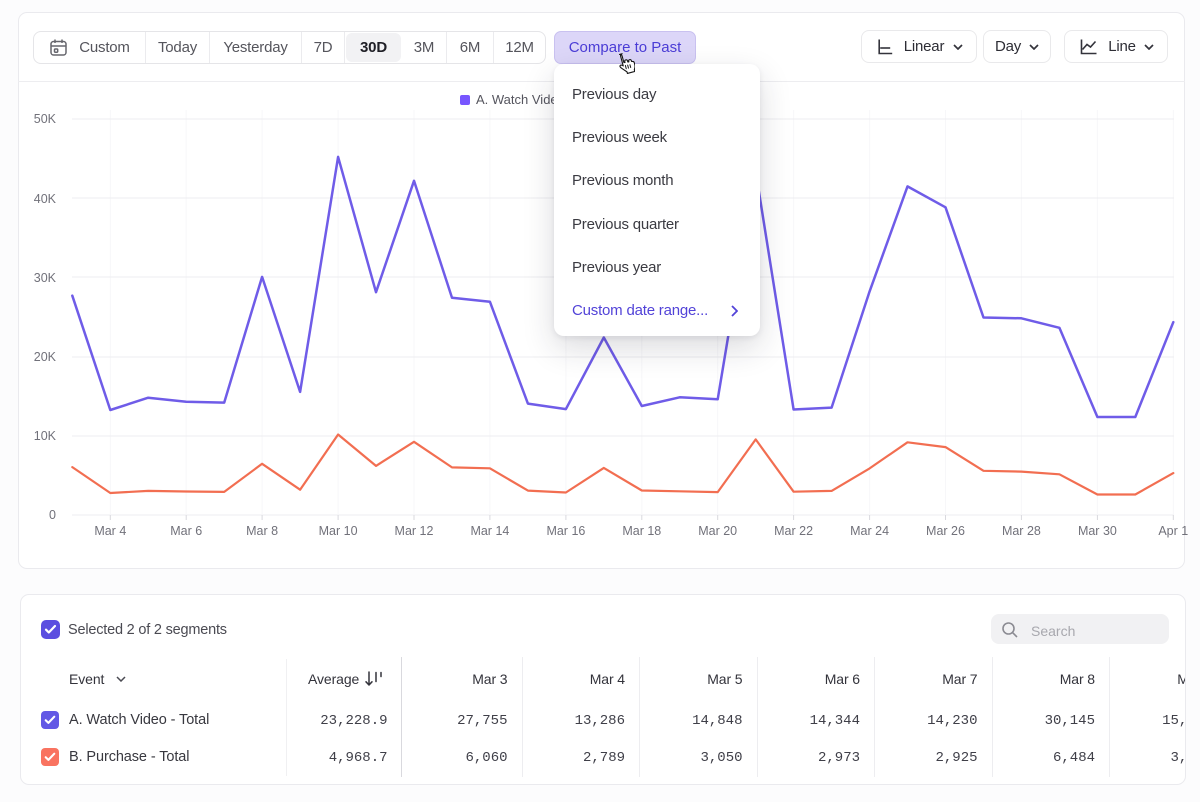 The width and height of the screenshot is (1200, 802). I want to click on svg-text: Mar 30, so click(1097, 531).